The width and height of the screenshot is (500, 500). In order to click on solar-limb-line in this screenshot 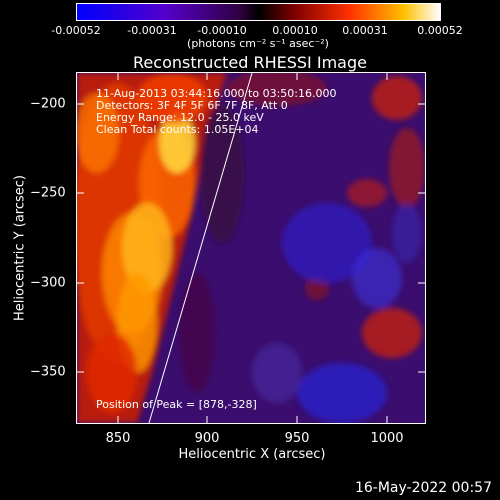, I will do `click(200, 248)`.